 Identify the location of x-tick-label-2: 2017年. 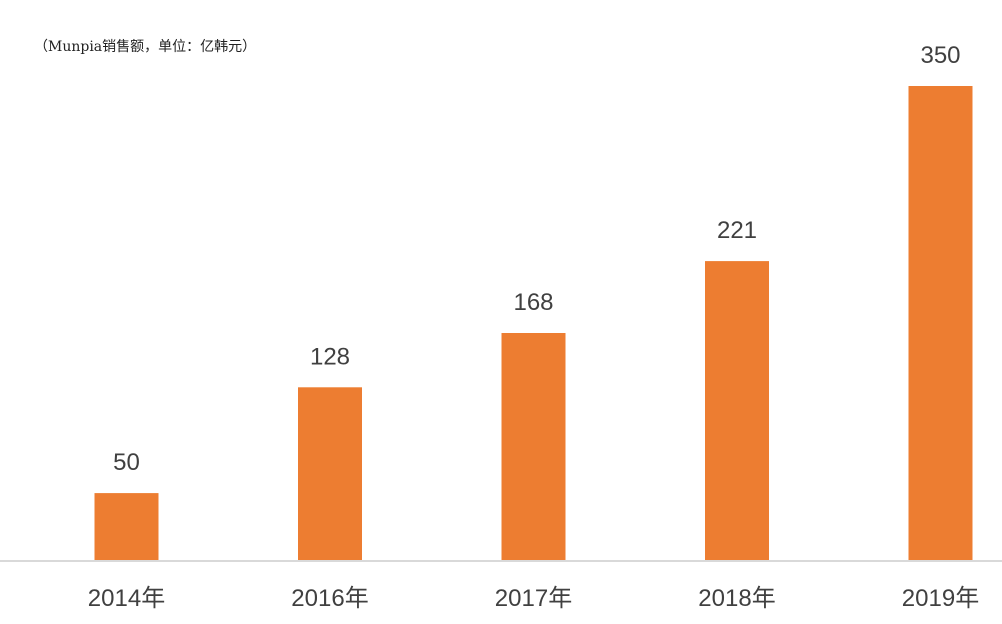
(533, 598).